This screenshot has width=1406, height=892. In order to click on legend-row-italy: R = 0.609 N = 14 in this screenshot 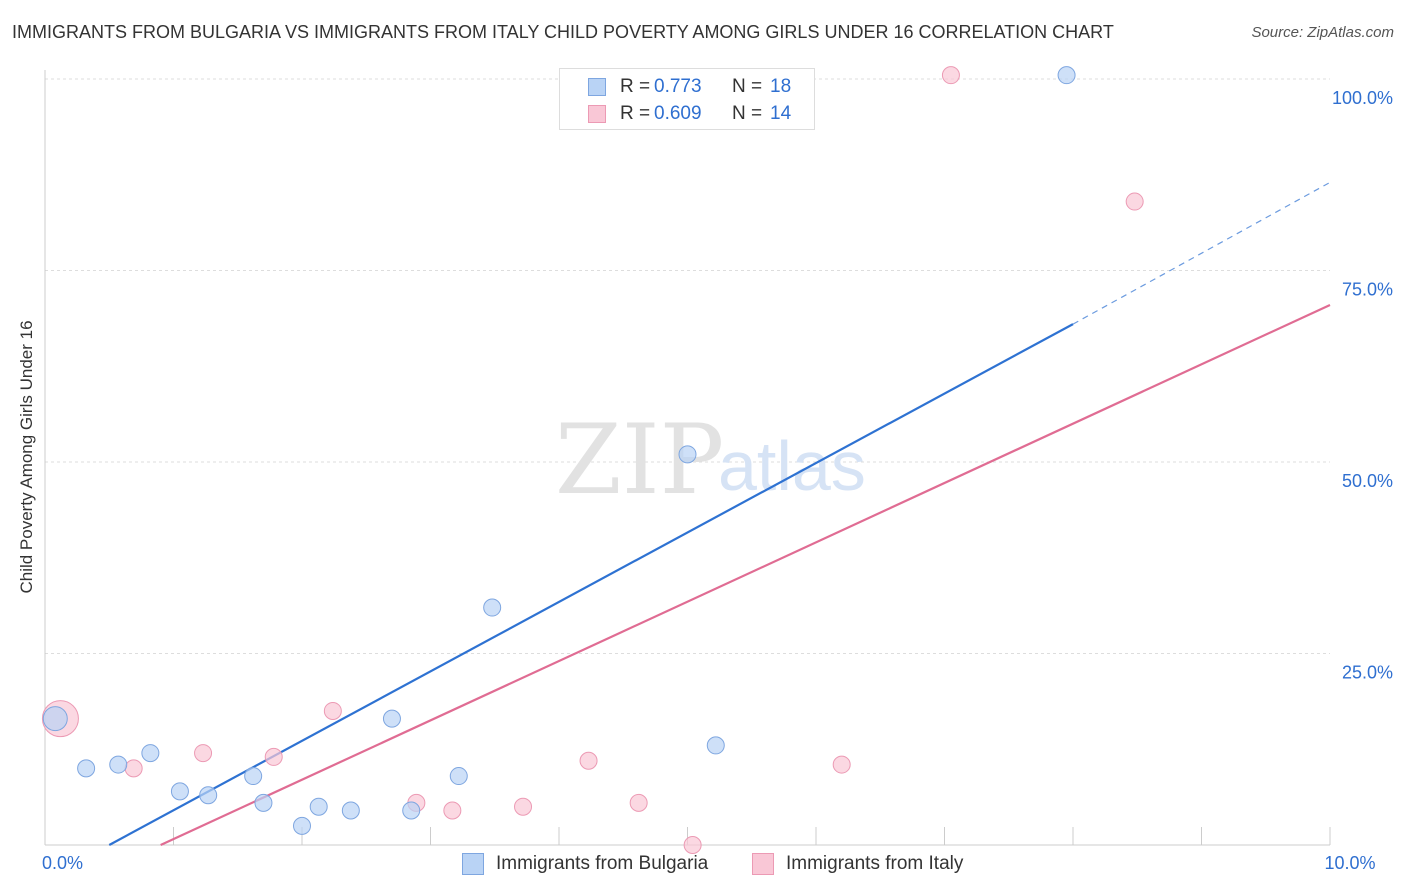, I will do `click(687, 114)`.